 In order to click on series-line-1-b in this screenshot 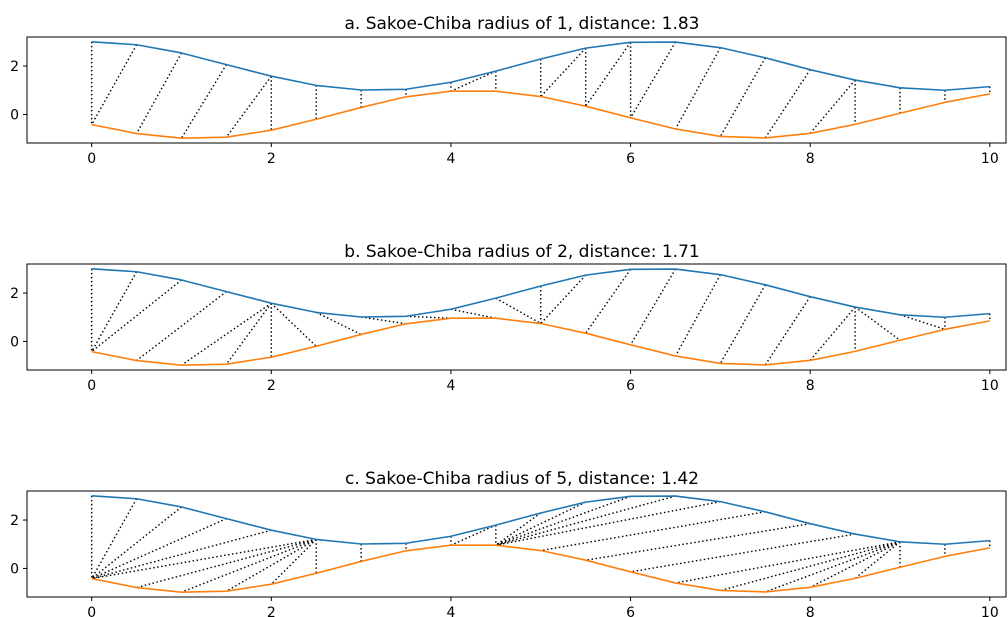, I will do `click(540, 293)`.